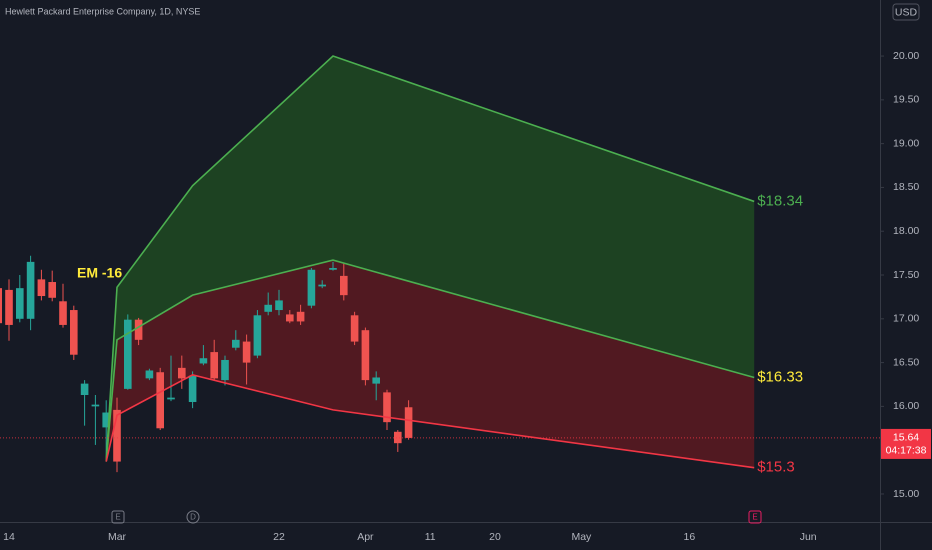 This screenshot has height=550, width=932. What do you see at coordinates (495, 537) in the screenshot?
I see `x-tick-label: 20` at bounding box center [495, 537].